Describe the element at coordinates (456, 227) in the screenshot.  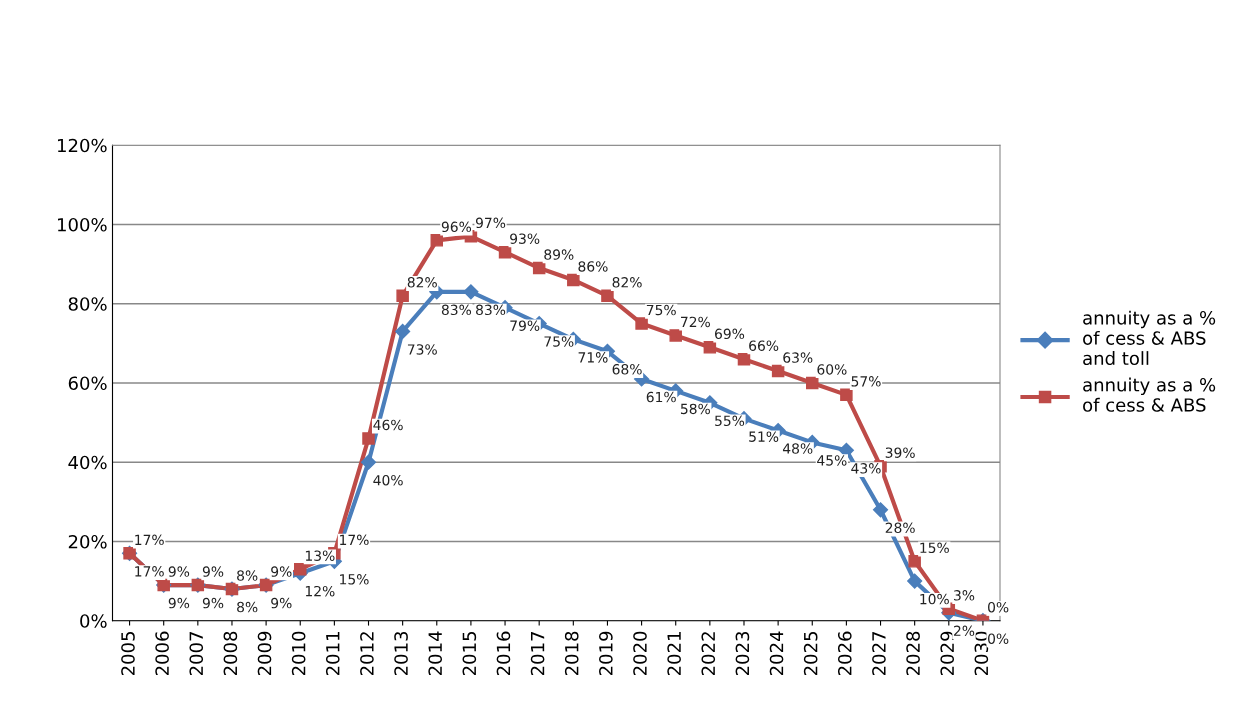
I see `data-label: 96%` at that location.